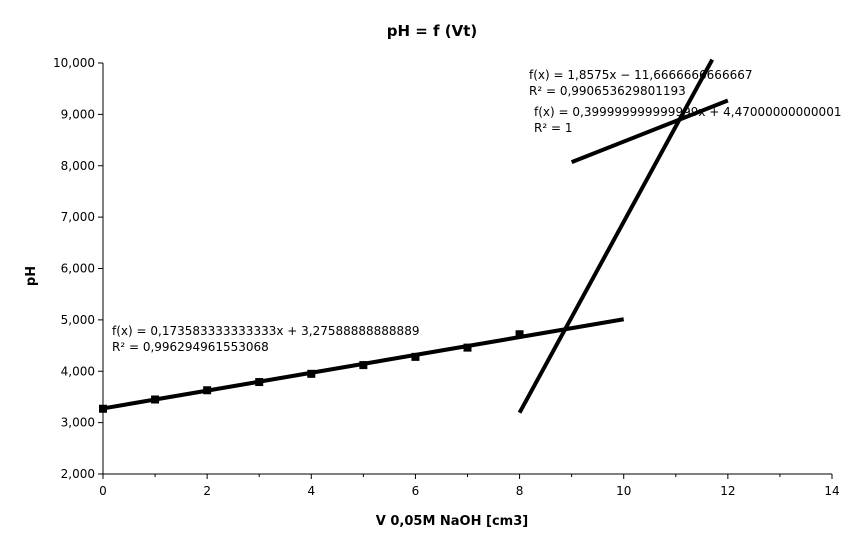  Describe the element at coordinates (416, 491) in the screenshot. I see `x-tick-label: 6` at that location.